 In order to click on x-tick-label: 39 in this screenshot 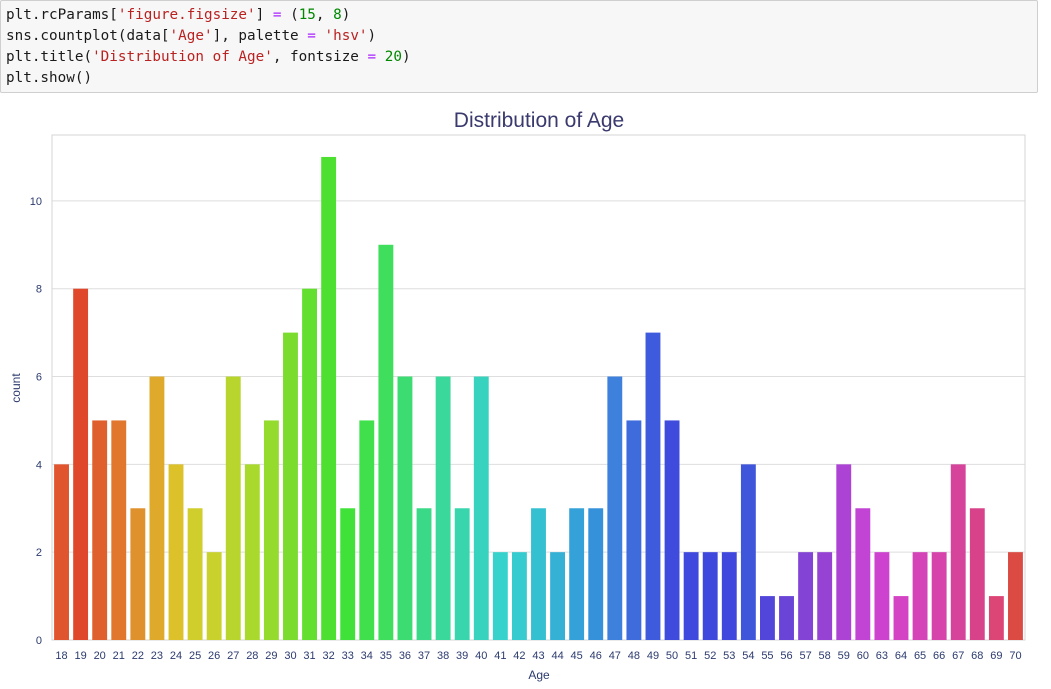, I will do `click(462, 656)`.